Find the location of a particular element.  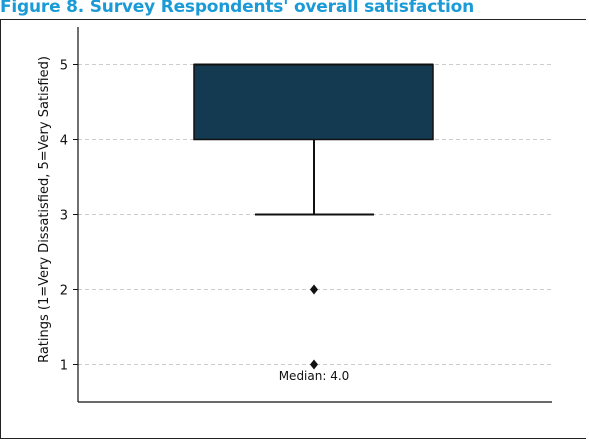

y-tick-label-1: 1 is located at coordinates (64, 366).